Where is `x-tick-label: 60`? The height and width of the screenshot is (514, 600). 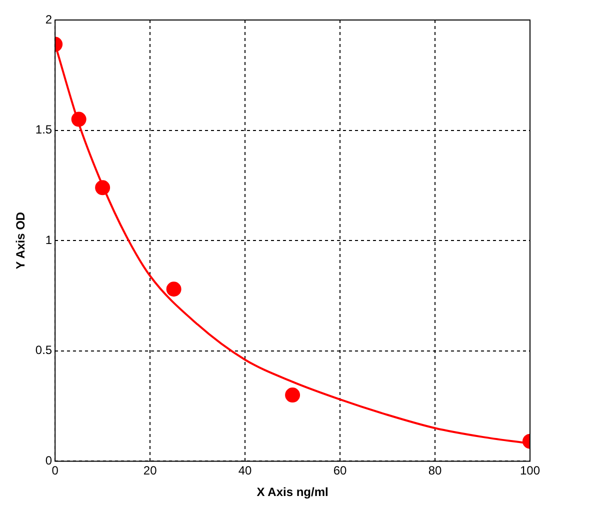 x-tick-label: 60 is located at coordinates (340, 471).